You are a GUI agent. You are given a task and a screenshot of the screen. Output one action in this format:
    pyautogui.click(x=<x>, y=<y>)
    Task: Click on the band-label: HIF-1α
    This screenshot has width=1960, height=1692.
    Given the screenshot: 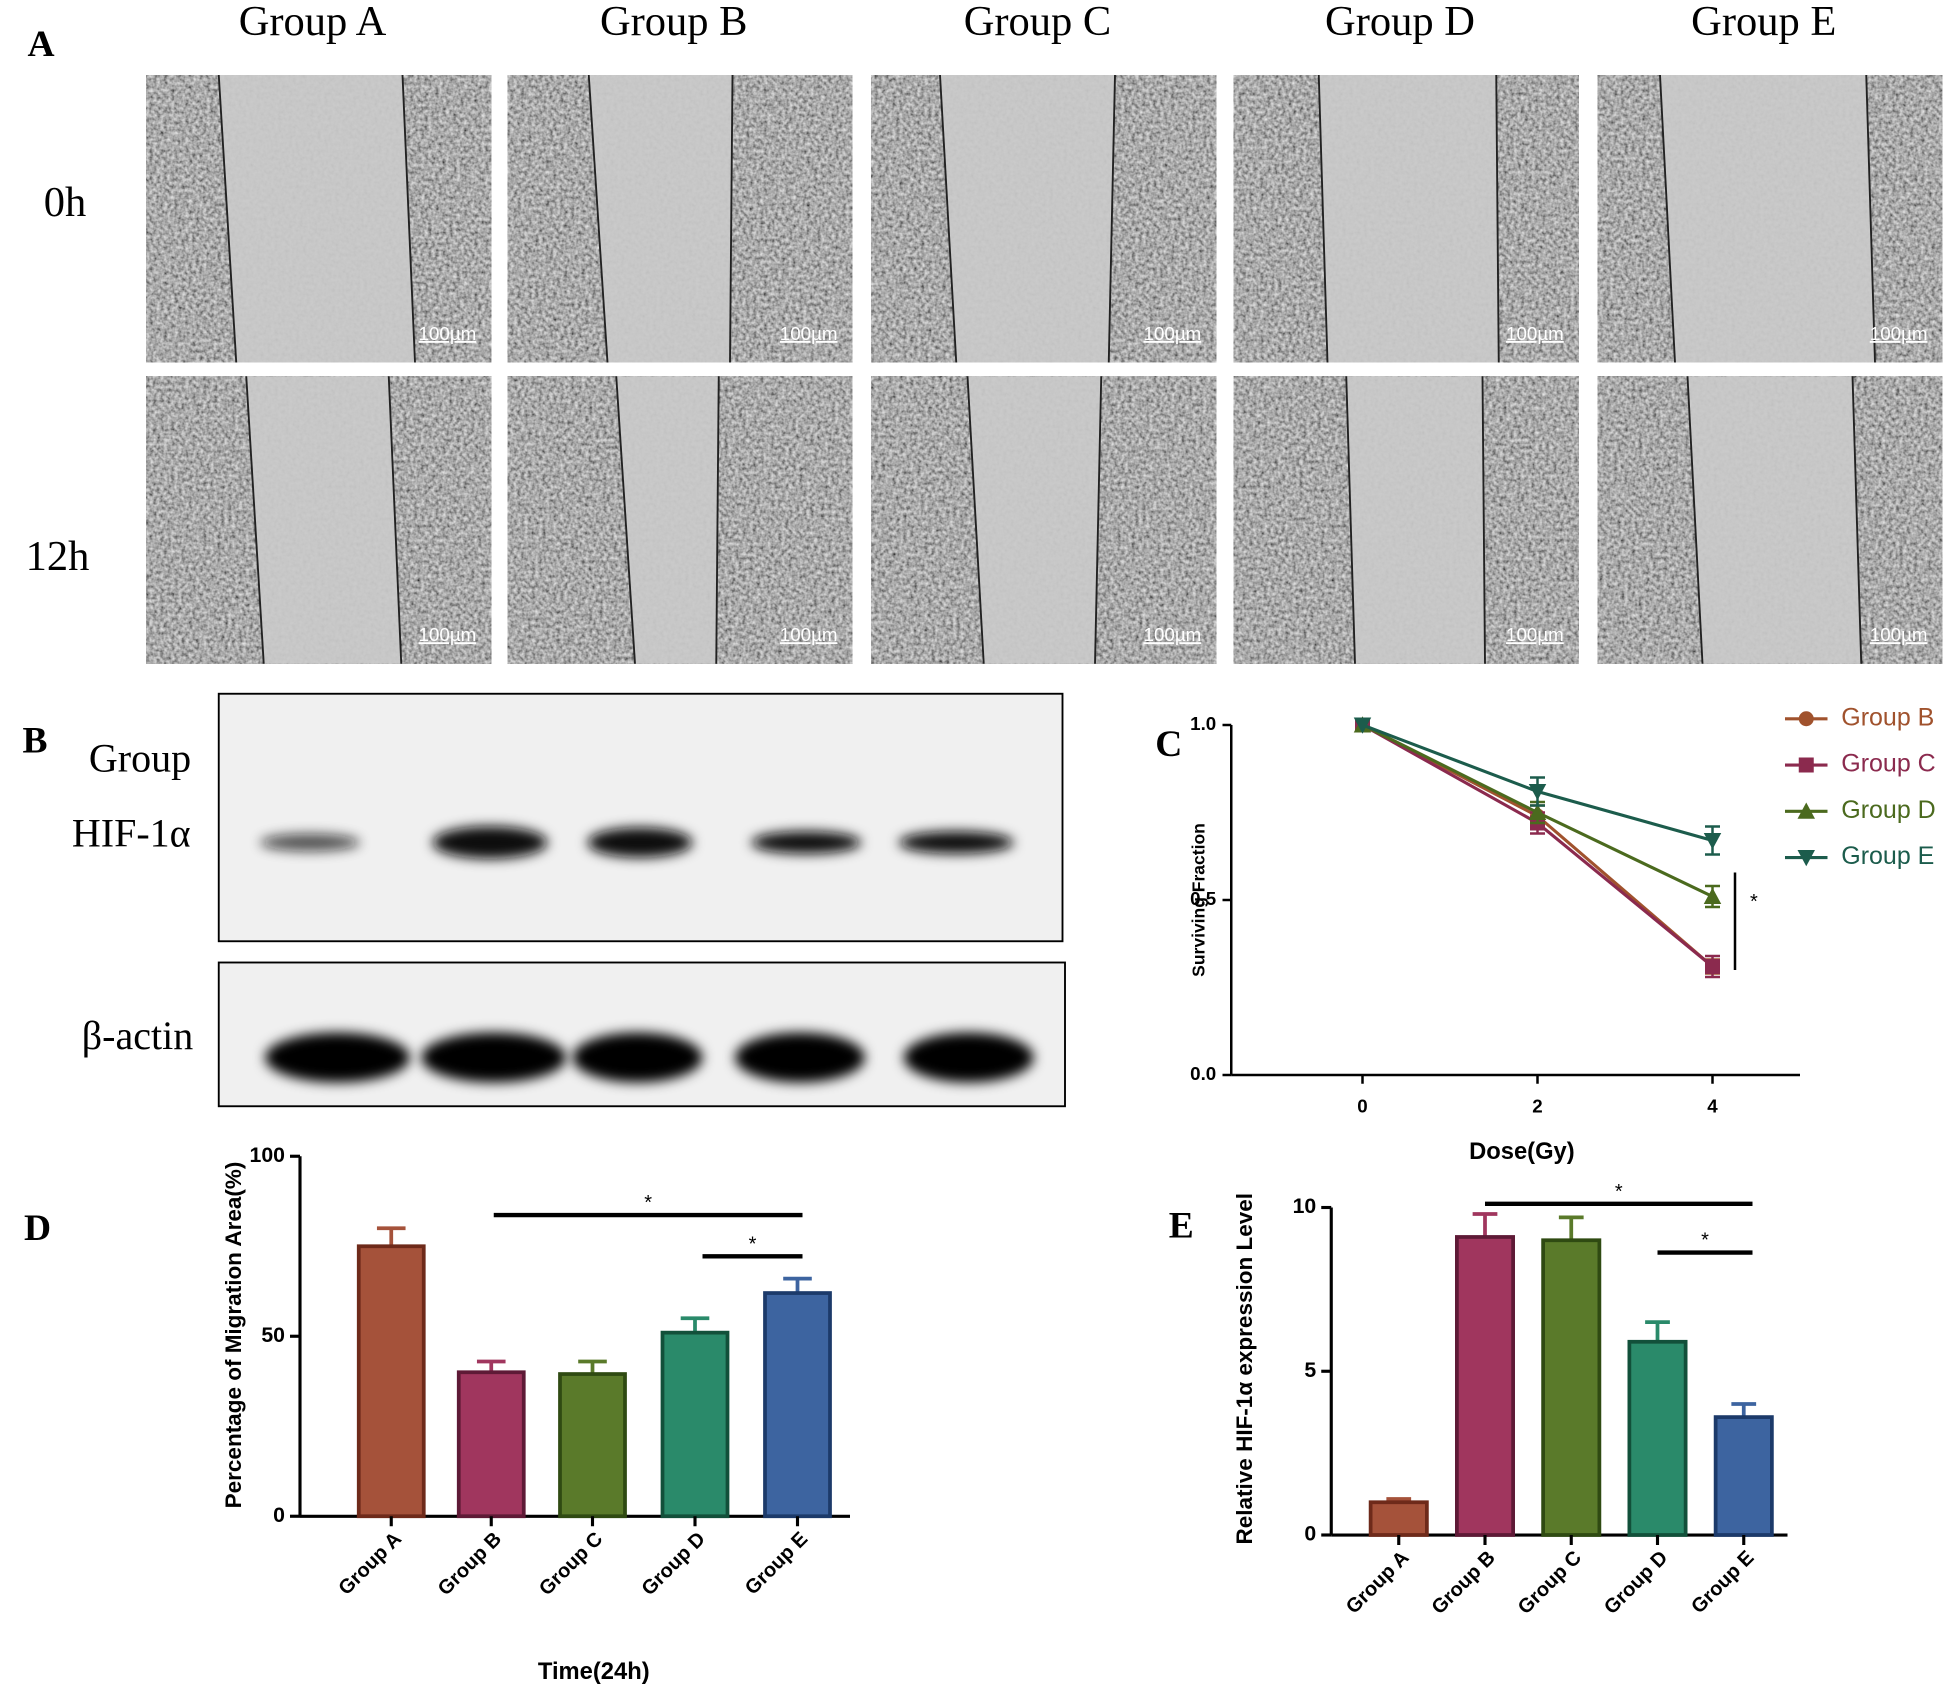 What is the action you would take?
    pyautogui.click(x=131, y=833)
    